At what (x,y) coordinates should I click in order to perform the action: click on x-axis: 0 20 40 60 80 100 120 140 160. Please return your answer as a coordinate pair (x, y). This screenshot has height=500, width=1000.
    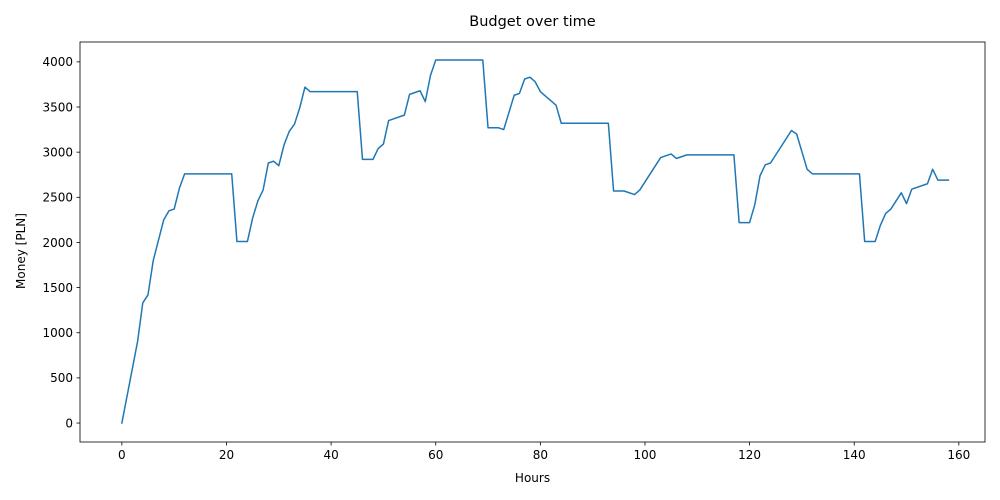
    Looking at the image, I should click on (544, 452).